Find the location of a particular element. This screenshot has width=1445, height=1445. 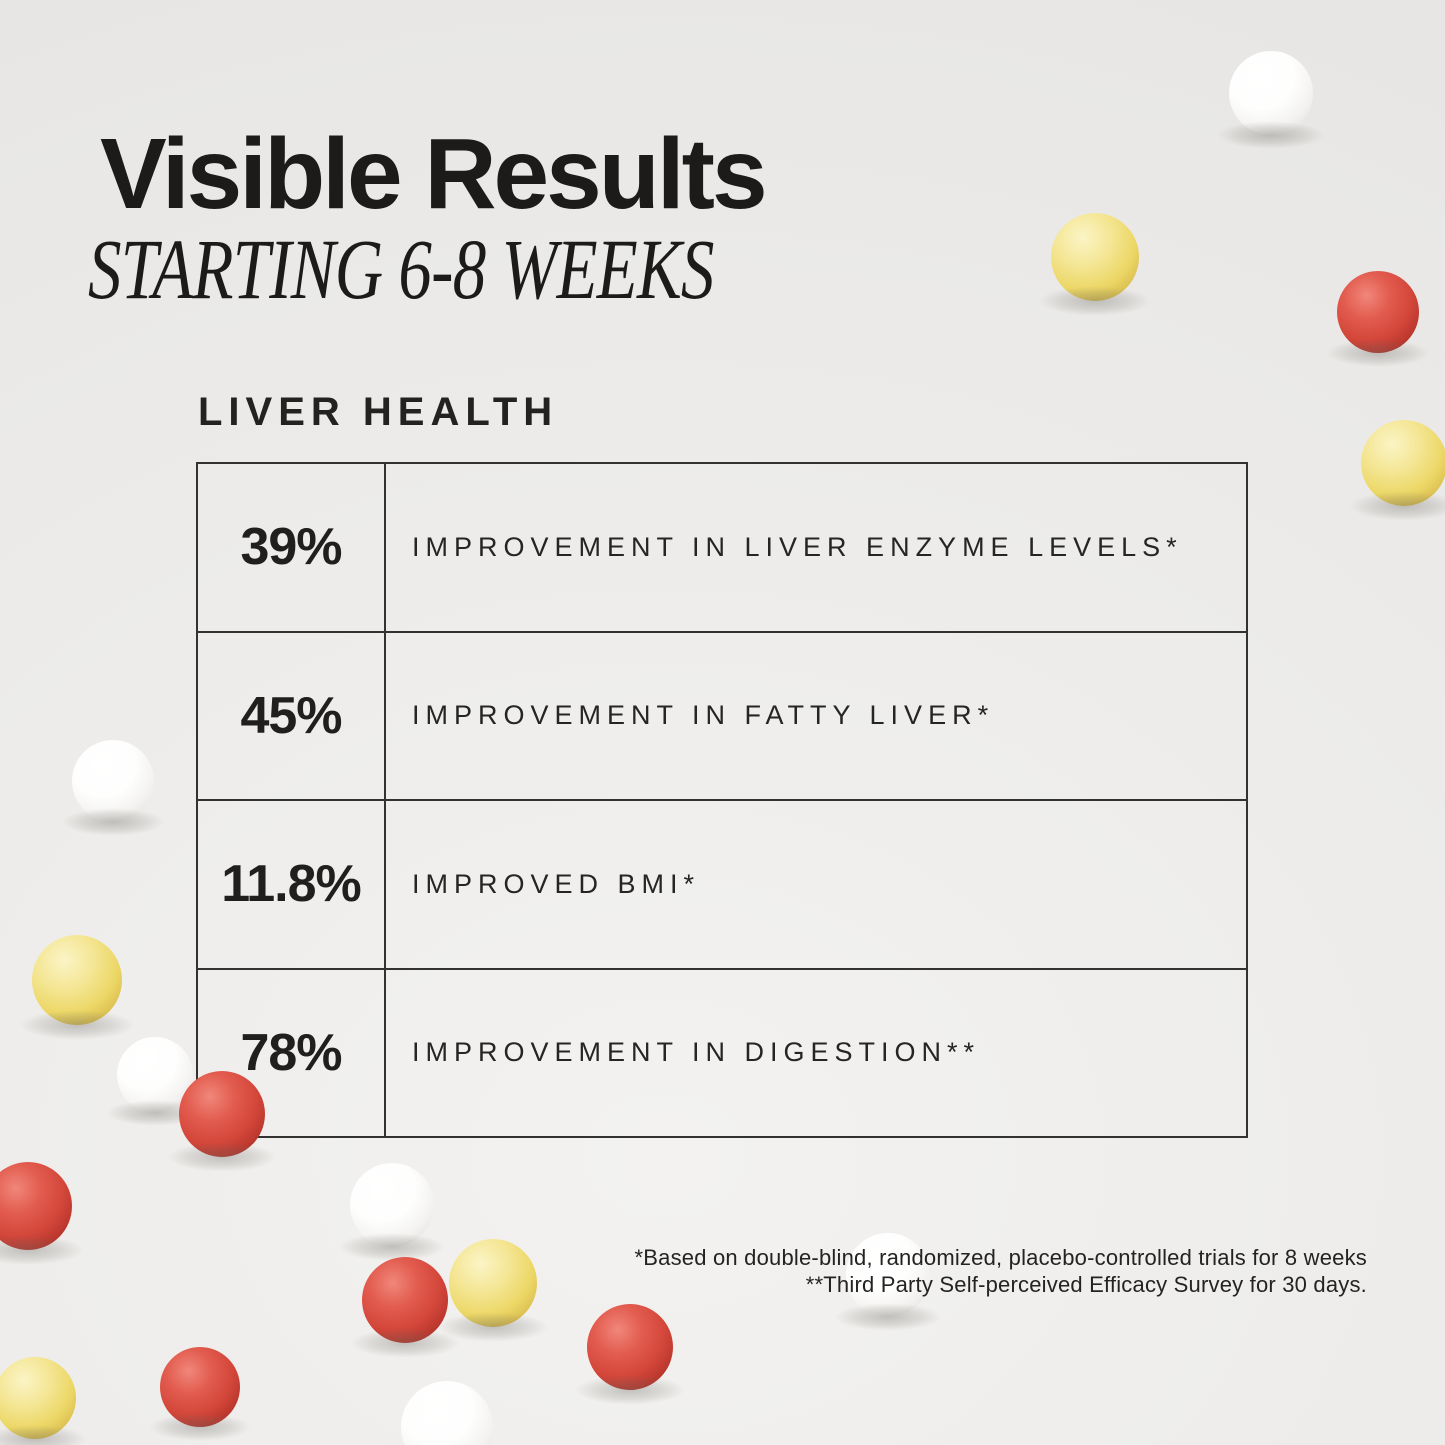

result-cell: IMPROVEMENT IN DIGESTION** is located at coordinates (696, 1052).